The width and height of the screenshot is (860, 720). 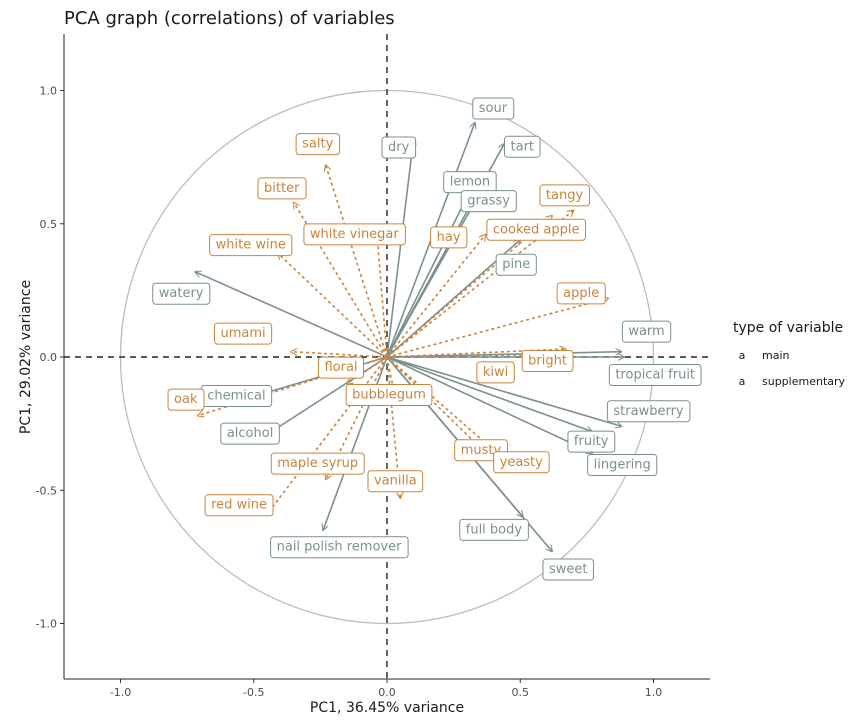 I want to click on label-text: sour, so click(x=493, y=108).